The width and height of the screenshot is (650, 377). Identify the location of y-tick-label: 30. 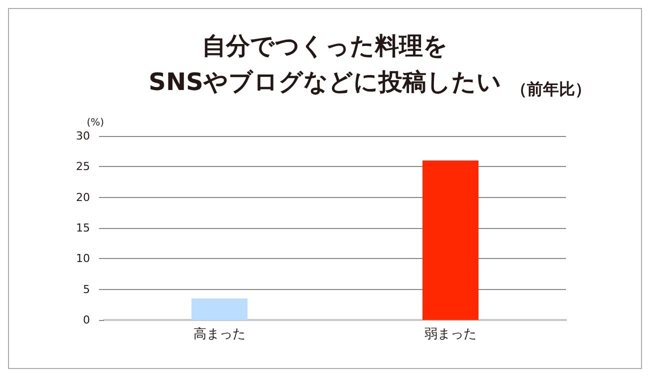
(83, 136).